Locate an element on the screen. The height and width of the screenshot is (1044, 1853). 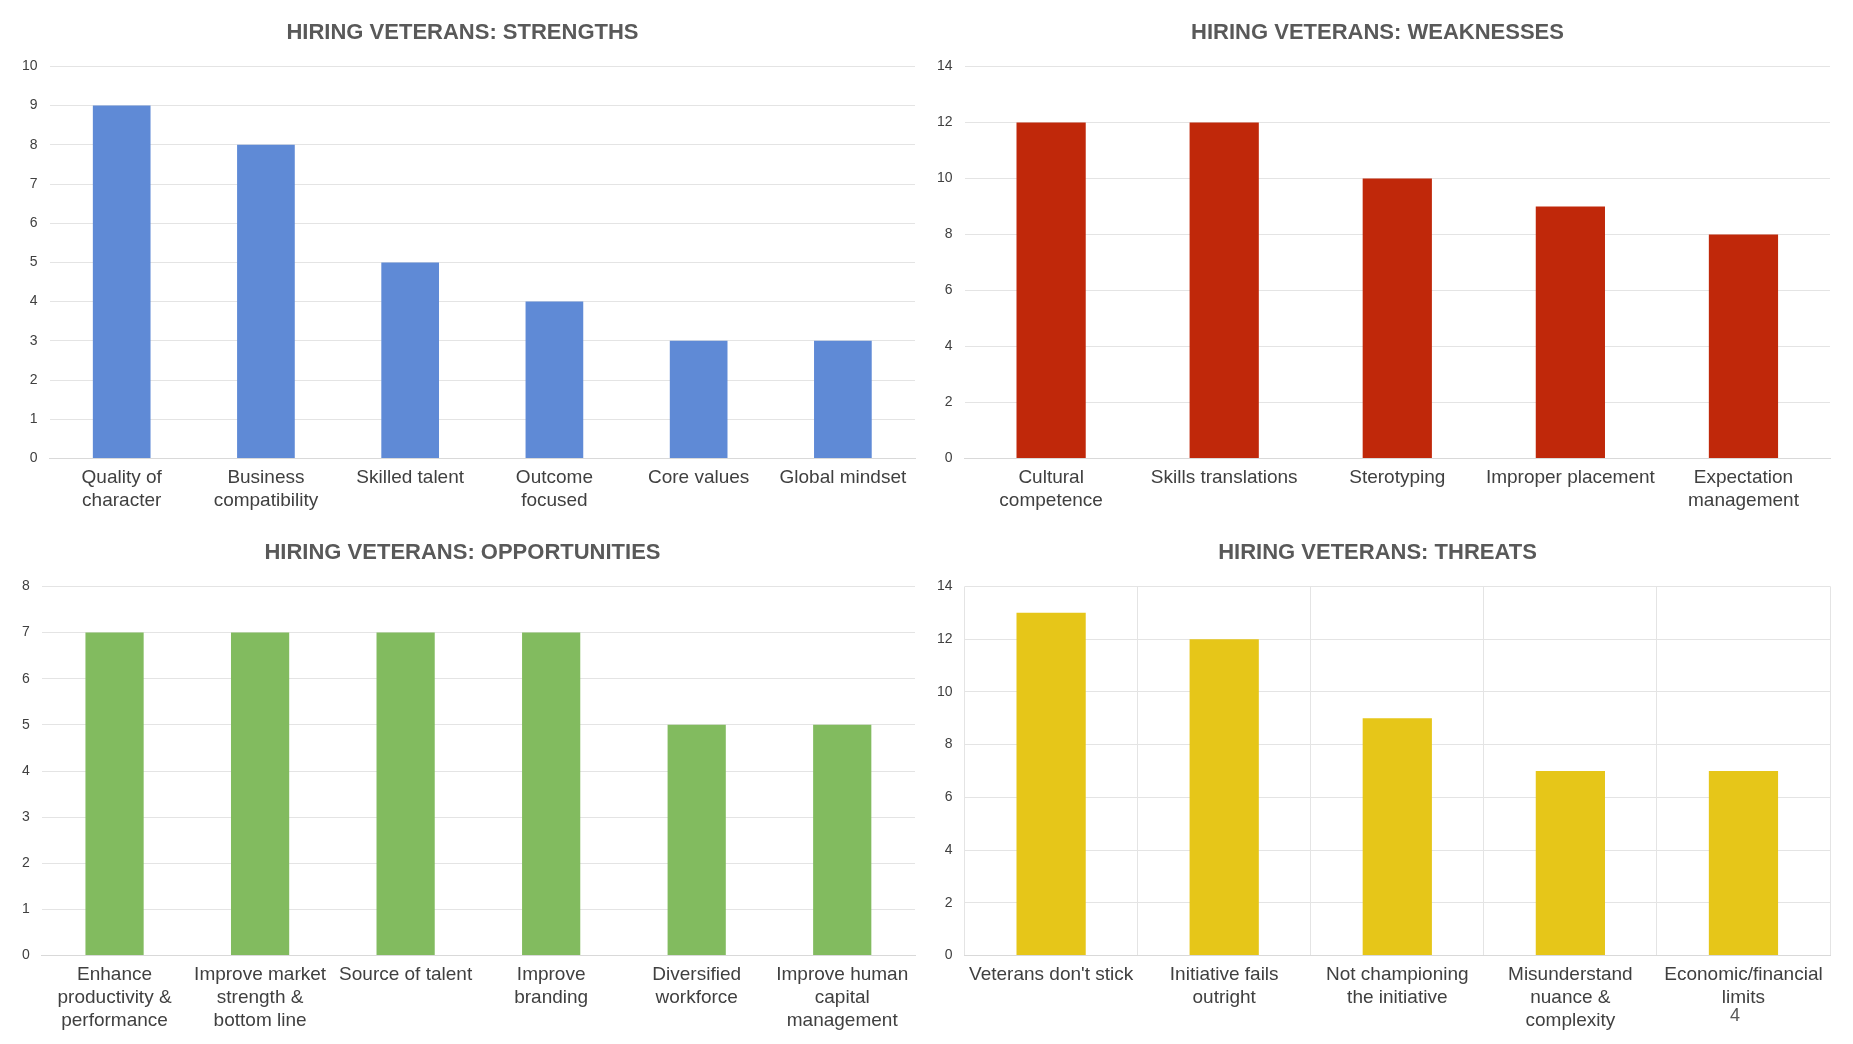
chart-title: HIRING VETERANS: WEAKNESSES is located at coordinates (1377, 32).